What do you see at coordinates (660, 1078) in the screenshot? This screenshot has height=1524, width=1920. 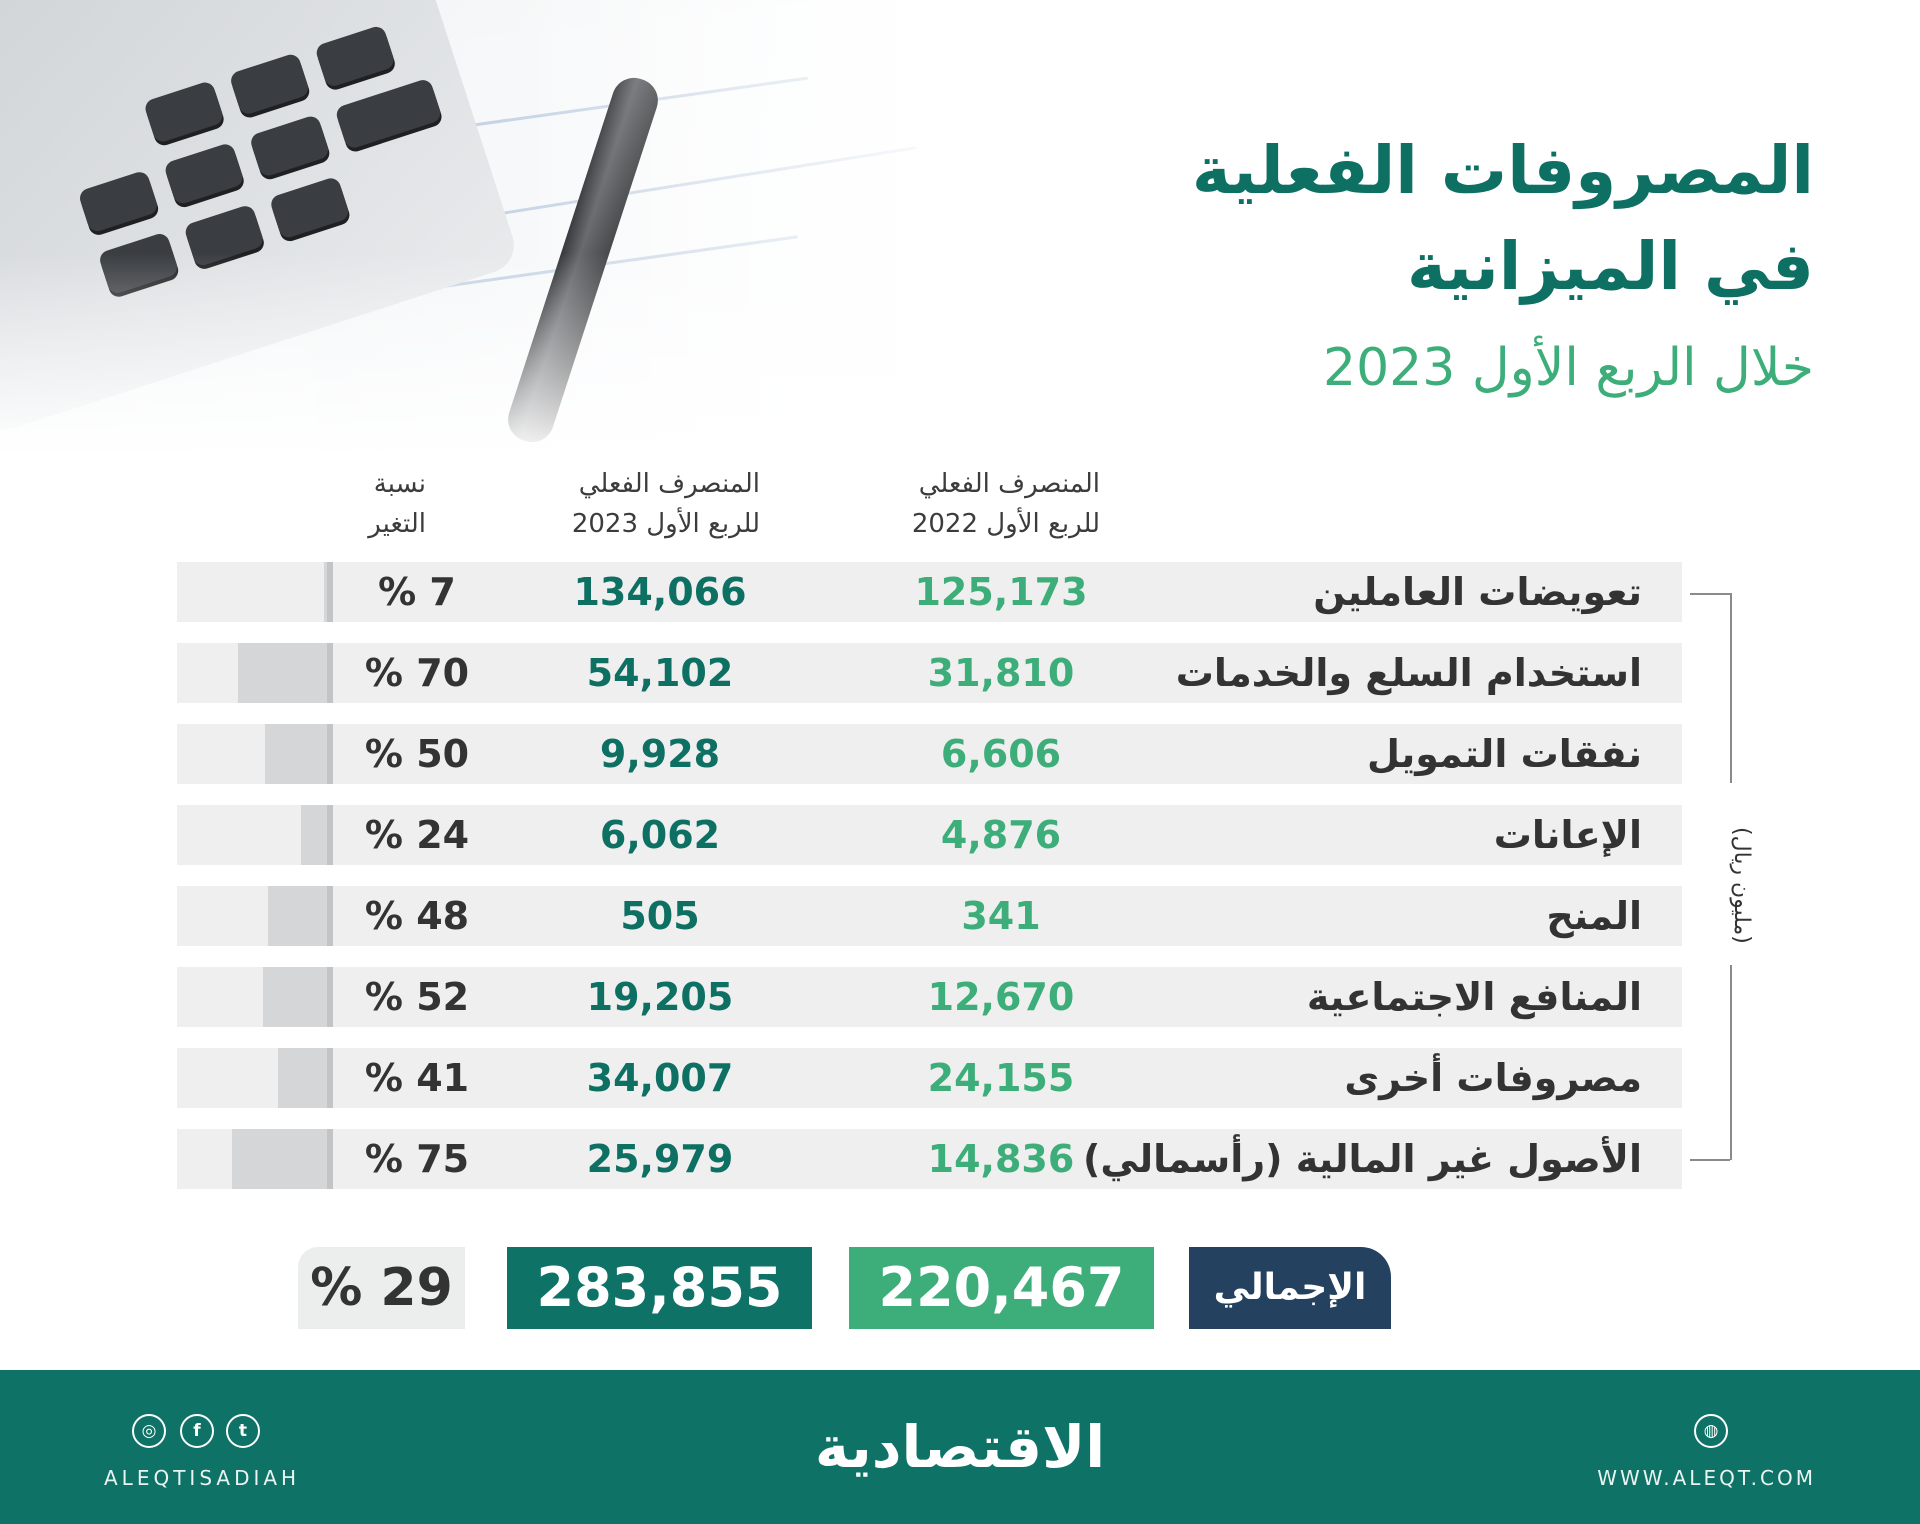 I see `value-2023: 34,007` at bounding box center [660, 1078].